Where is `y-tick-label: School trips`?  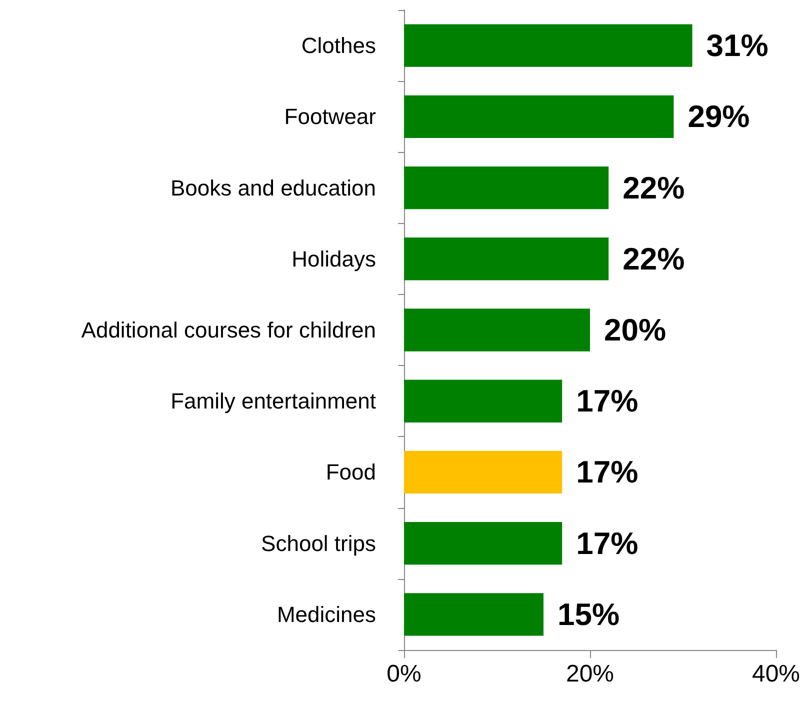
y-tick-label: School trips is located at coordinates (318, 543).